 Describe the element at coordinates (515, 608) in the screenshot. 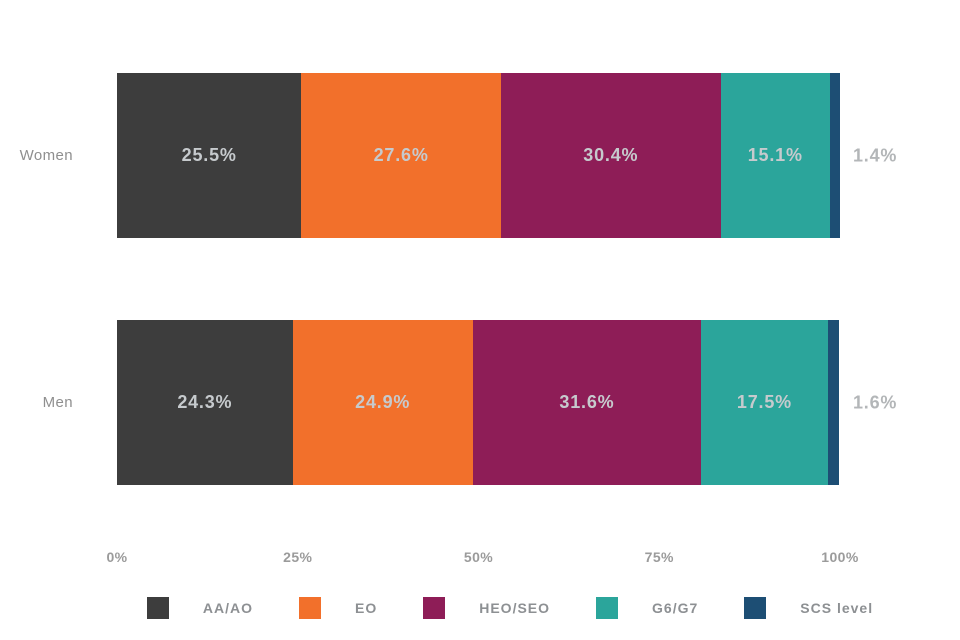

I see `legend-label: HEO/SEO` at that location.